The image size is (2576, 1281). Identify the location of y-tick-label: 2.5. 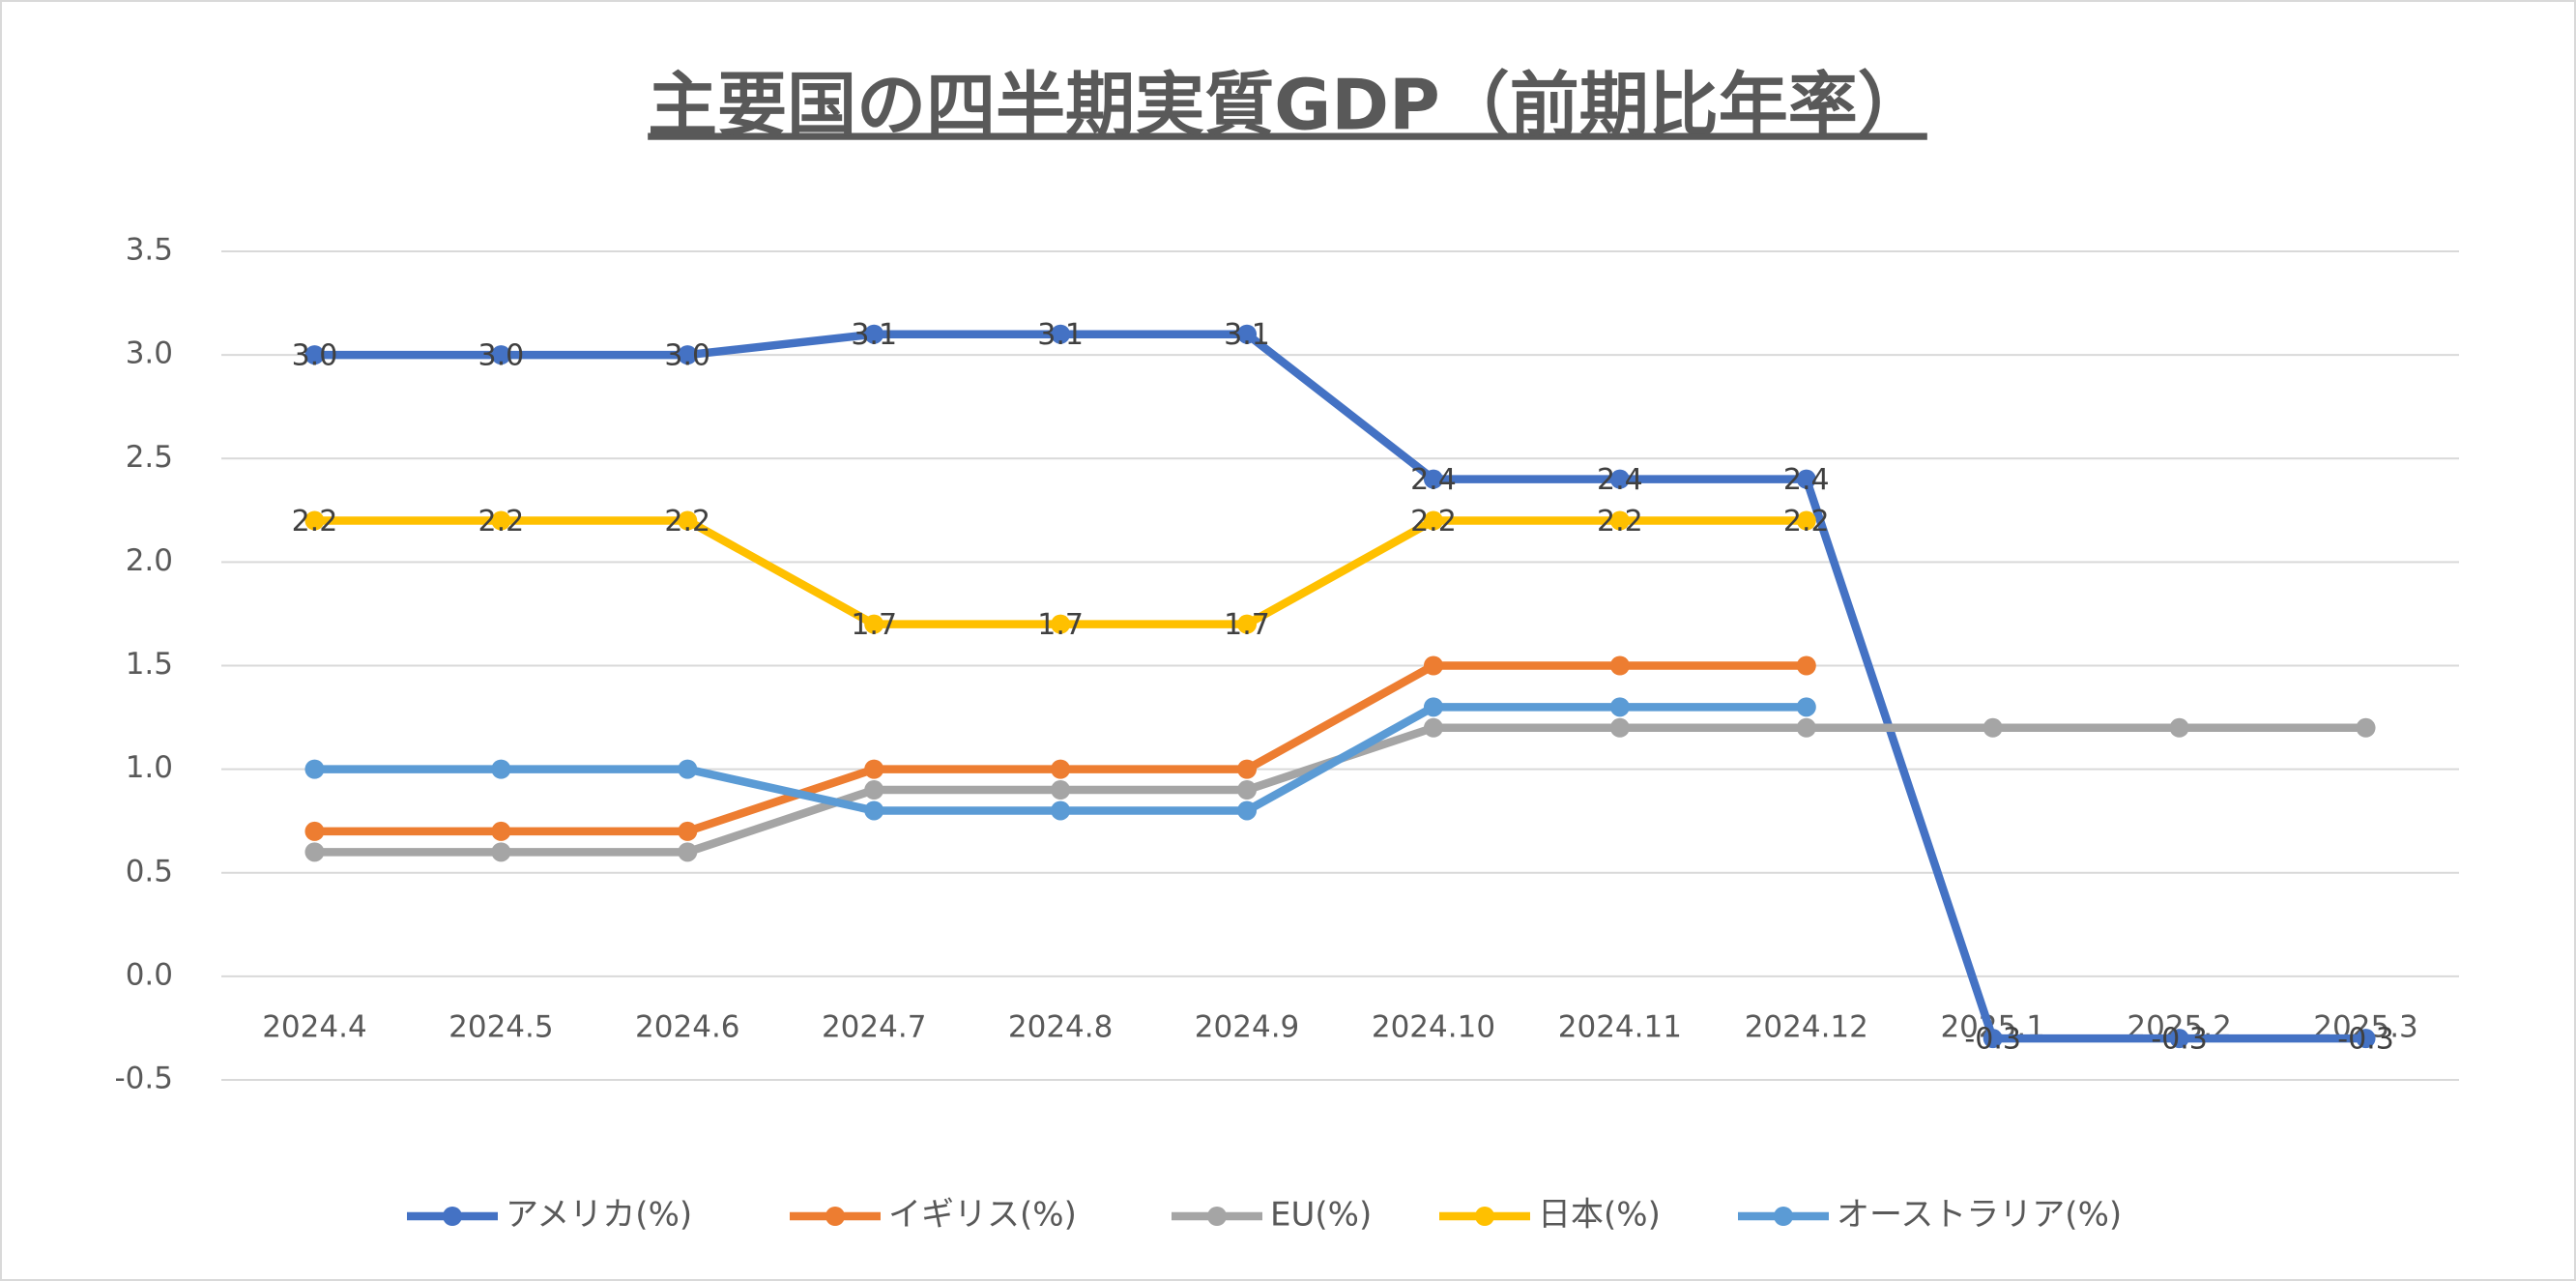
(149, 457).